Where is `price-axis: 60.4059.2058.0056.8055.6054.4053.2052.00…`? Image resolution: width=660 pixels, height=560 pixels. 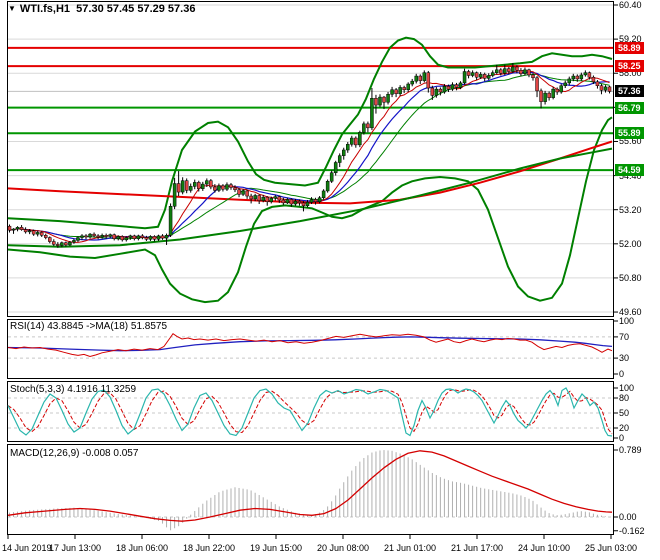
price-axis: 60.4059.2058.0056.8055.6054.4053.2052.00… is located at coordinates (637, 280).